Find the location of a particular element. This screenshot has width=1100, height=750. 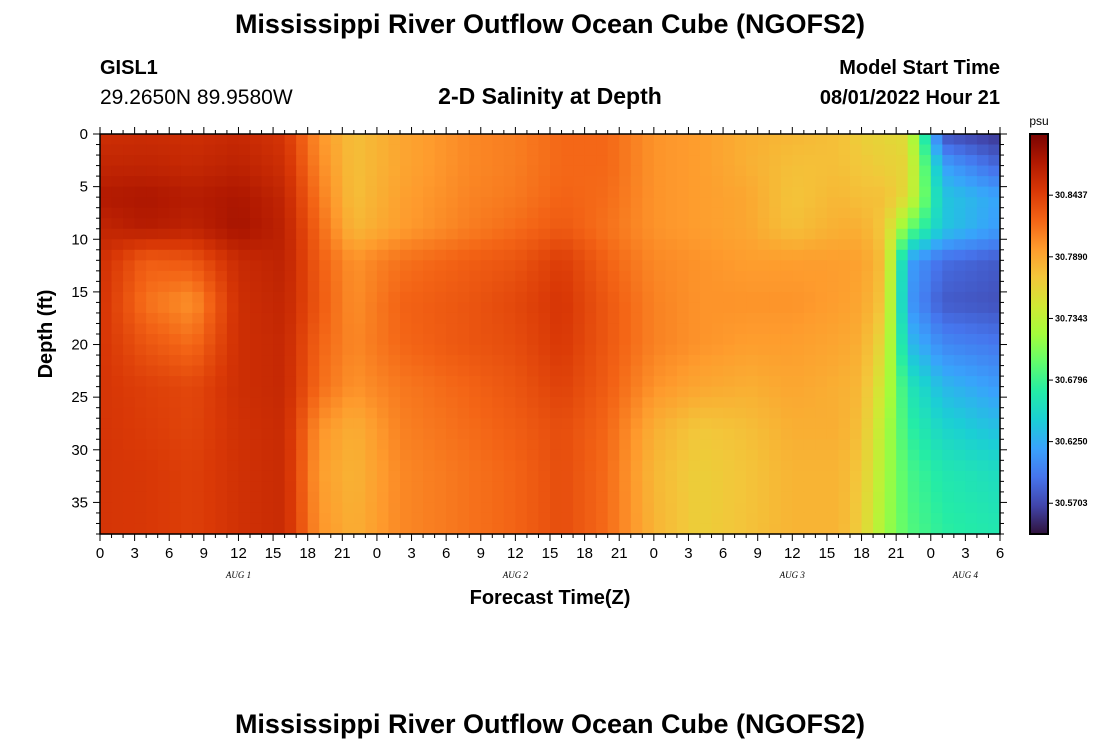

x-tick-label: 0 is located at coordinates (377, 553).